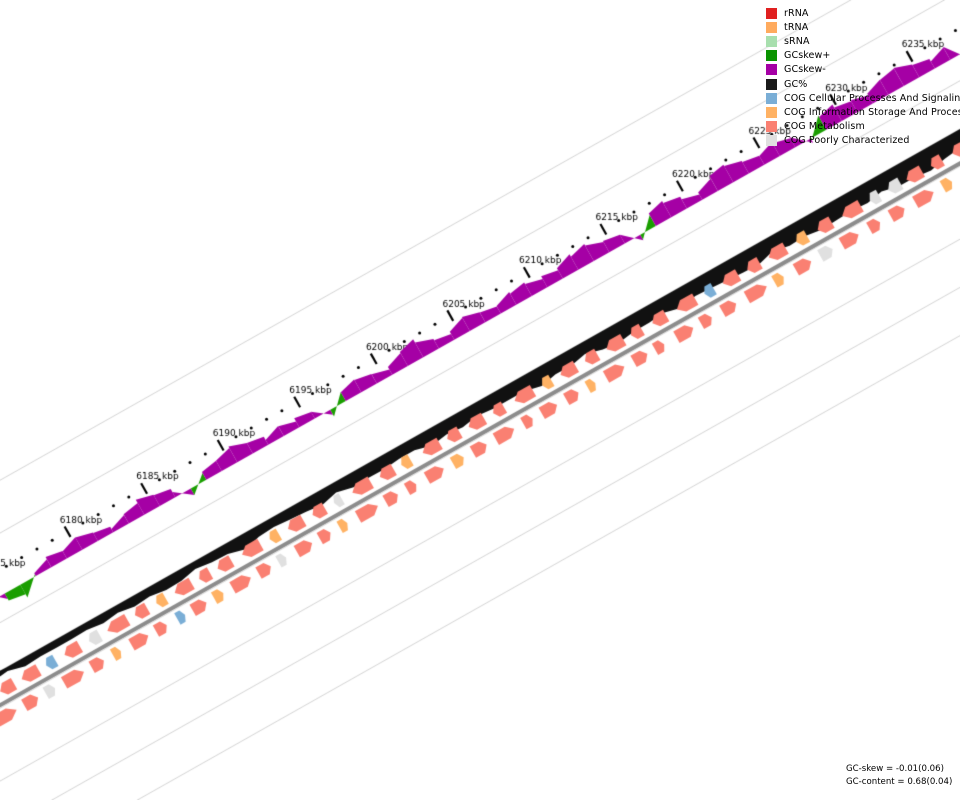 The image size is (960, 800). Describe the element at coordinates (895, 769) in the screenshot. I see `gc-skew-stat: GC-skew = -0.01(0.06)` at that location.